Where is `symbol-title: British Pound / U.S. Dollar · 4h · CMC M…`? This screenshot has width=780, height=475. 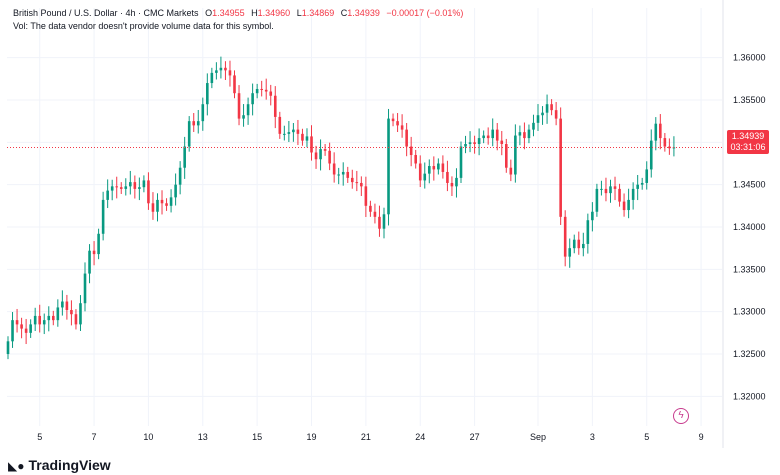
symbol-title: British Pound / U.S. Dollar · 4h · CMC M… is located at coordinates (106, 13).